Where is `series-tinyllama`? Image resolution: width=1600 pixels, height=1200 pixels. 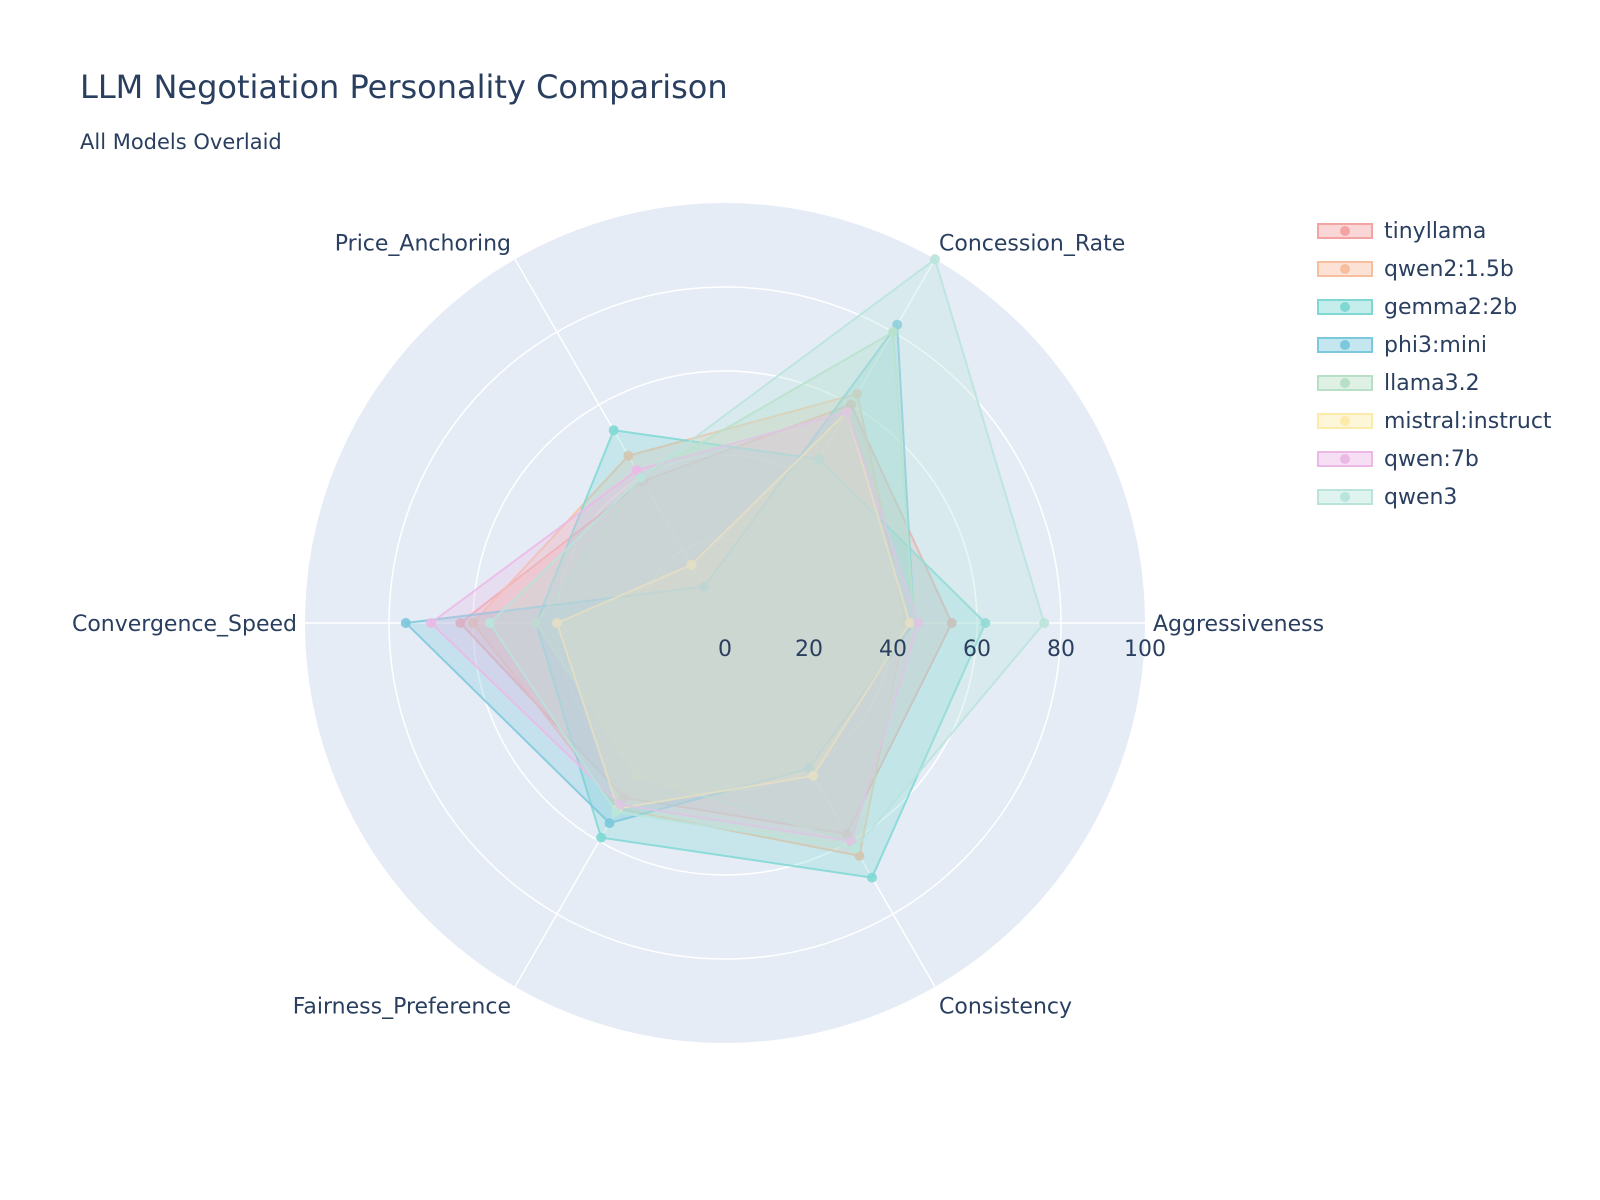
series-tinyllama is located at coordinates (706, 619).